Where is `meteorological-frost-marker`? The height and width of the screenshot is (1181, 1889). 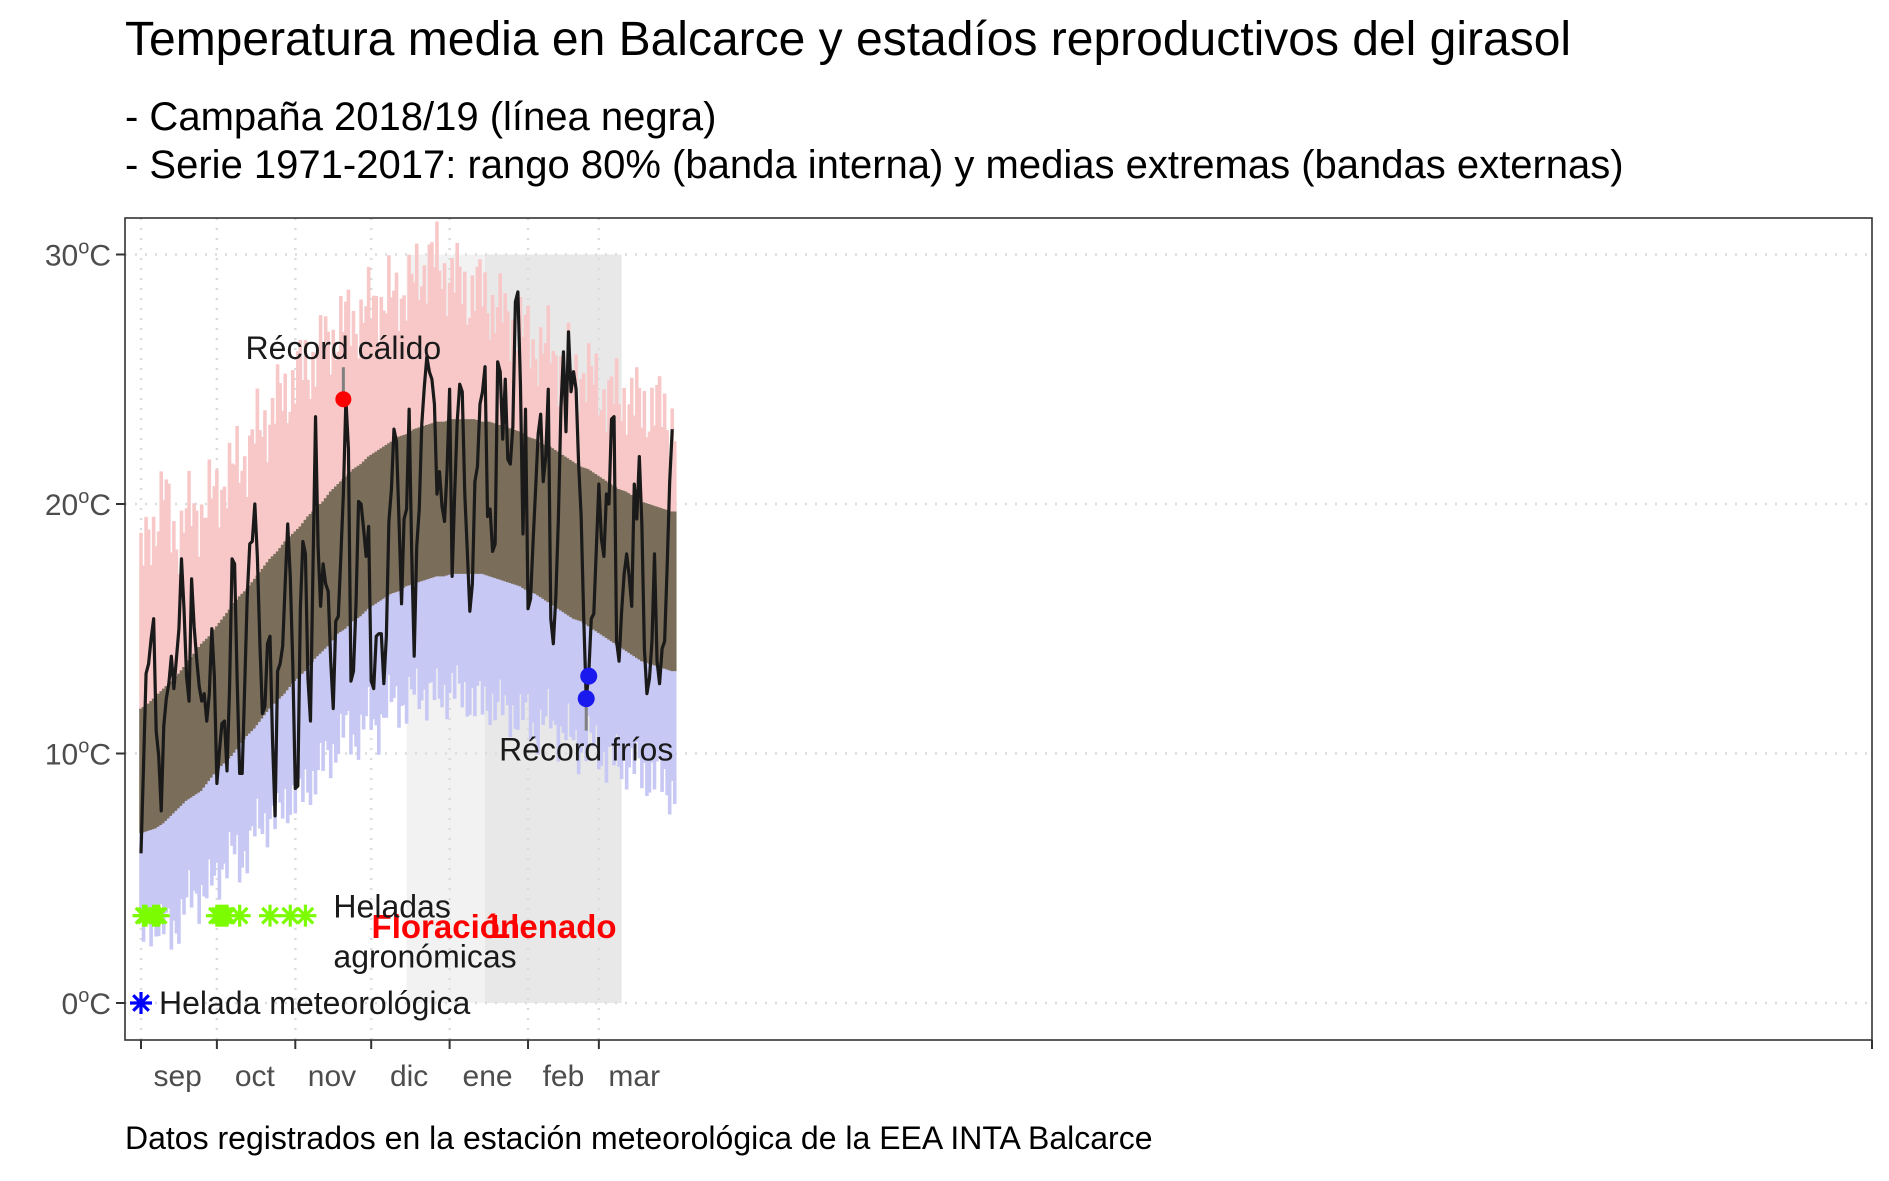
meteorological-frost-marker is located at coordinates (141, 1003).